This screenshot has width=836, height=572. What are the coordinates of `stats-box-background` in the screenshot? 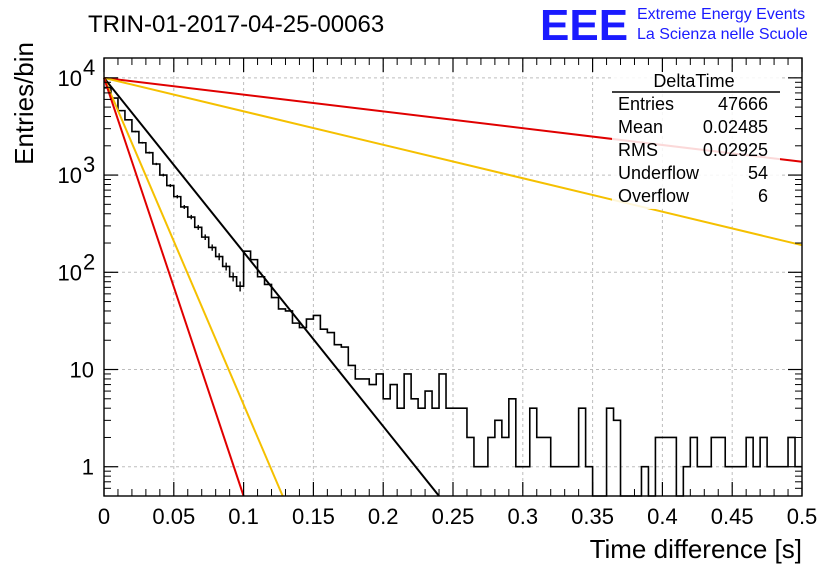 It's located at (696, 140).